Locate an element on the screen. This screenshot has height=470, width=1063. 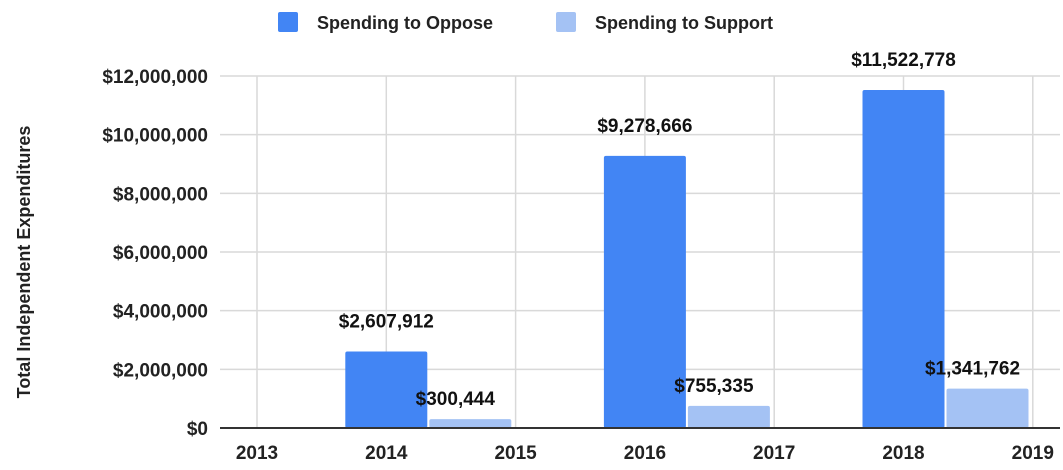
y-axis-title: Total Independent Expenditures is located at coordinates (24, 262).